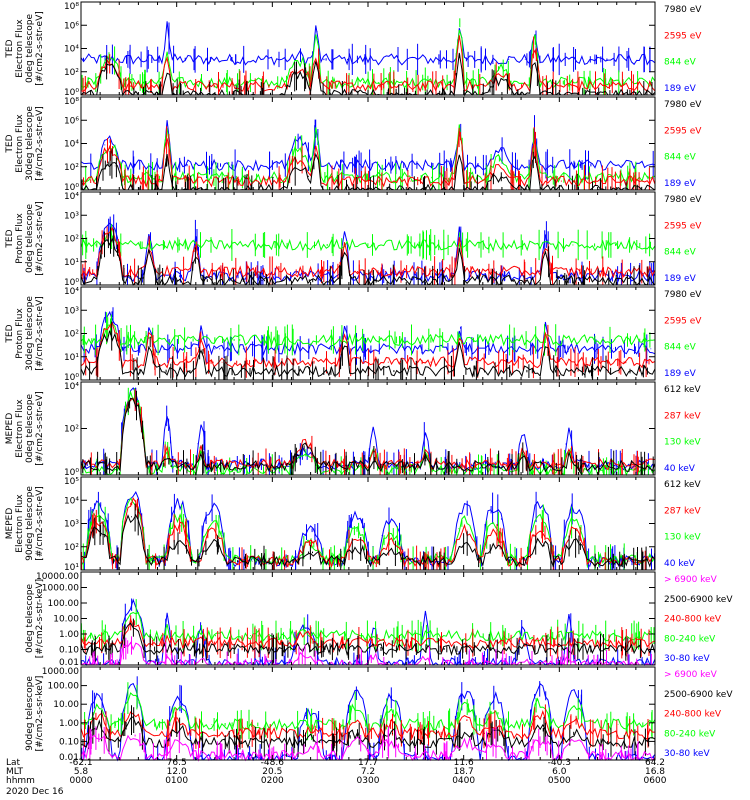  What do you see at coordinates (40, 333) in the screenshot?
I see `ylabel-4-3: [#/cm2-s-str-eV]` at bounding box center [40, 333].